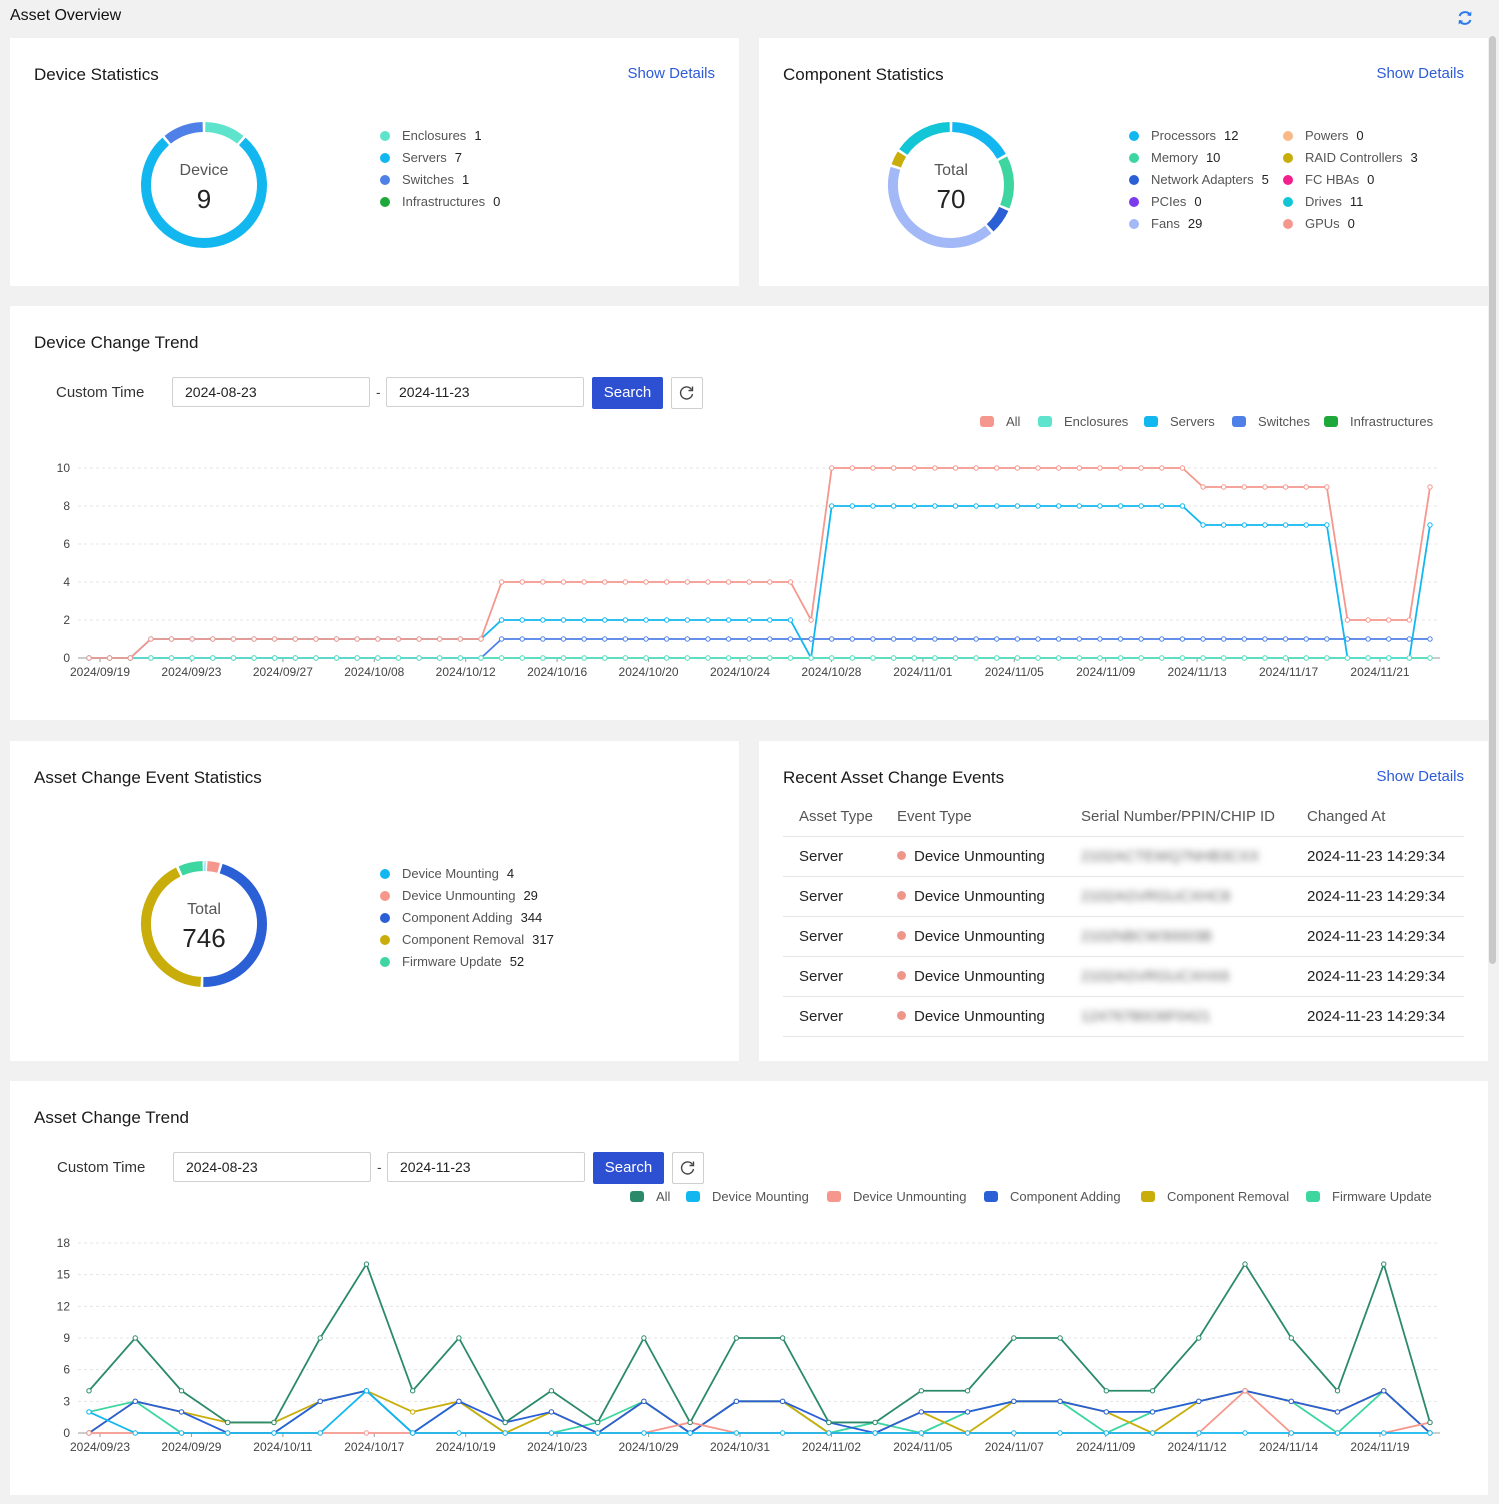 This screenshot has width=1499, height=1504. Describe the element at coordinates (452, 962) in the screenshot. I see `legend-item-firmware-update: Firmware Update 52` at that location.